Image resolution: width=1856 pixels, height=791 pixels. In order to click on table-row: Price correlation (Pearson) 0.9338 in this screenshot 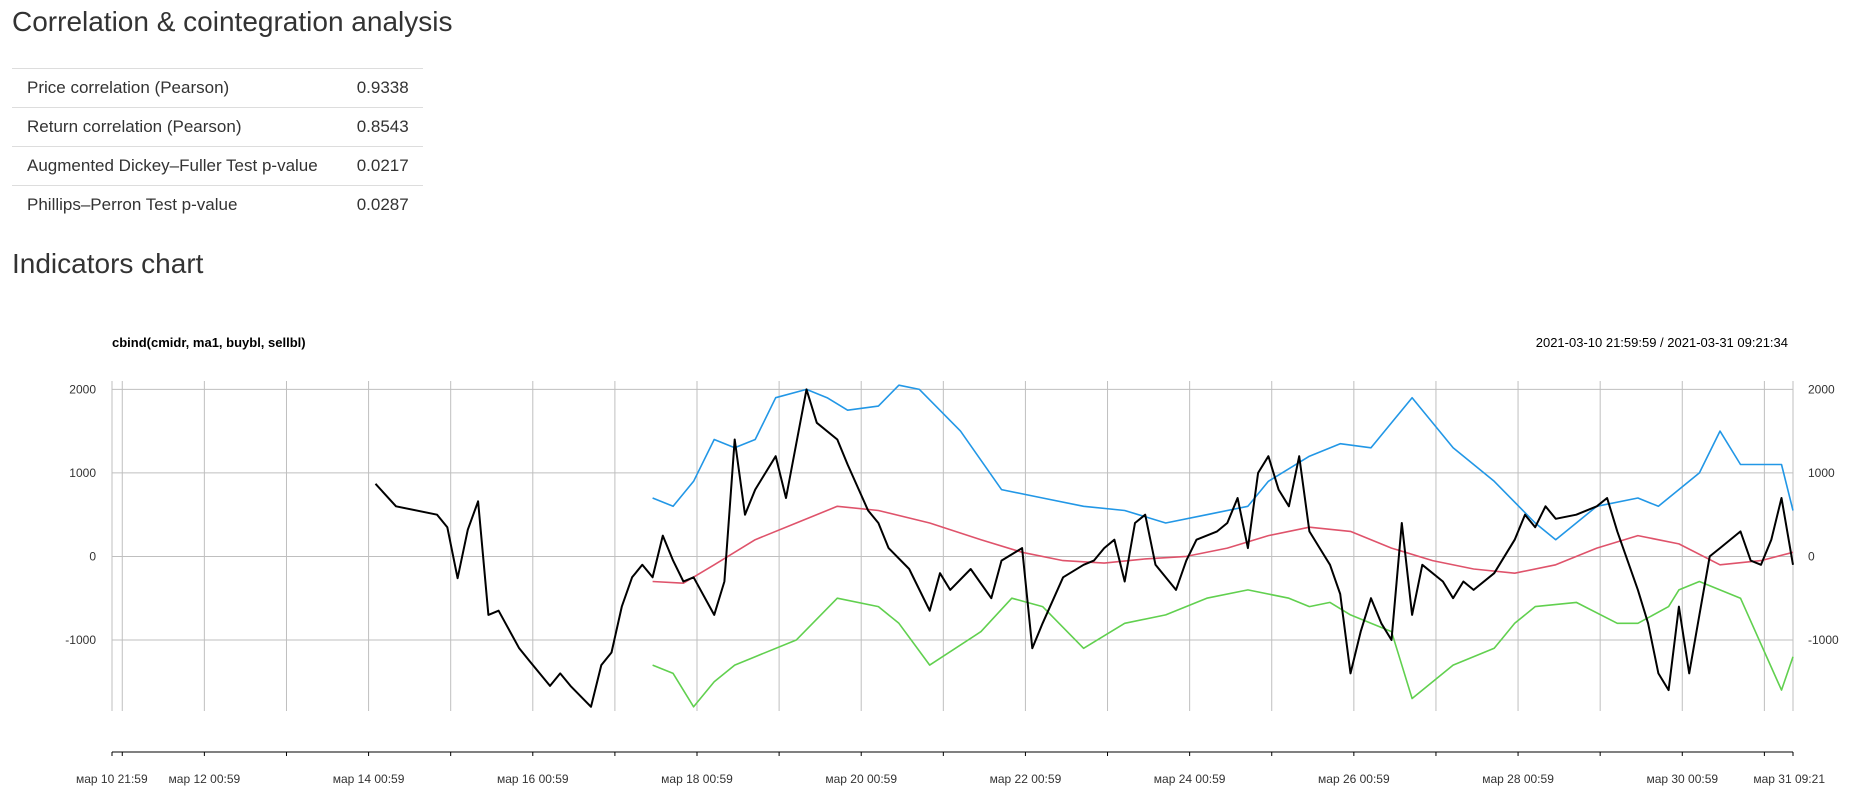, I will do `click(217, 88)`.